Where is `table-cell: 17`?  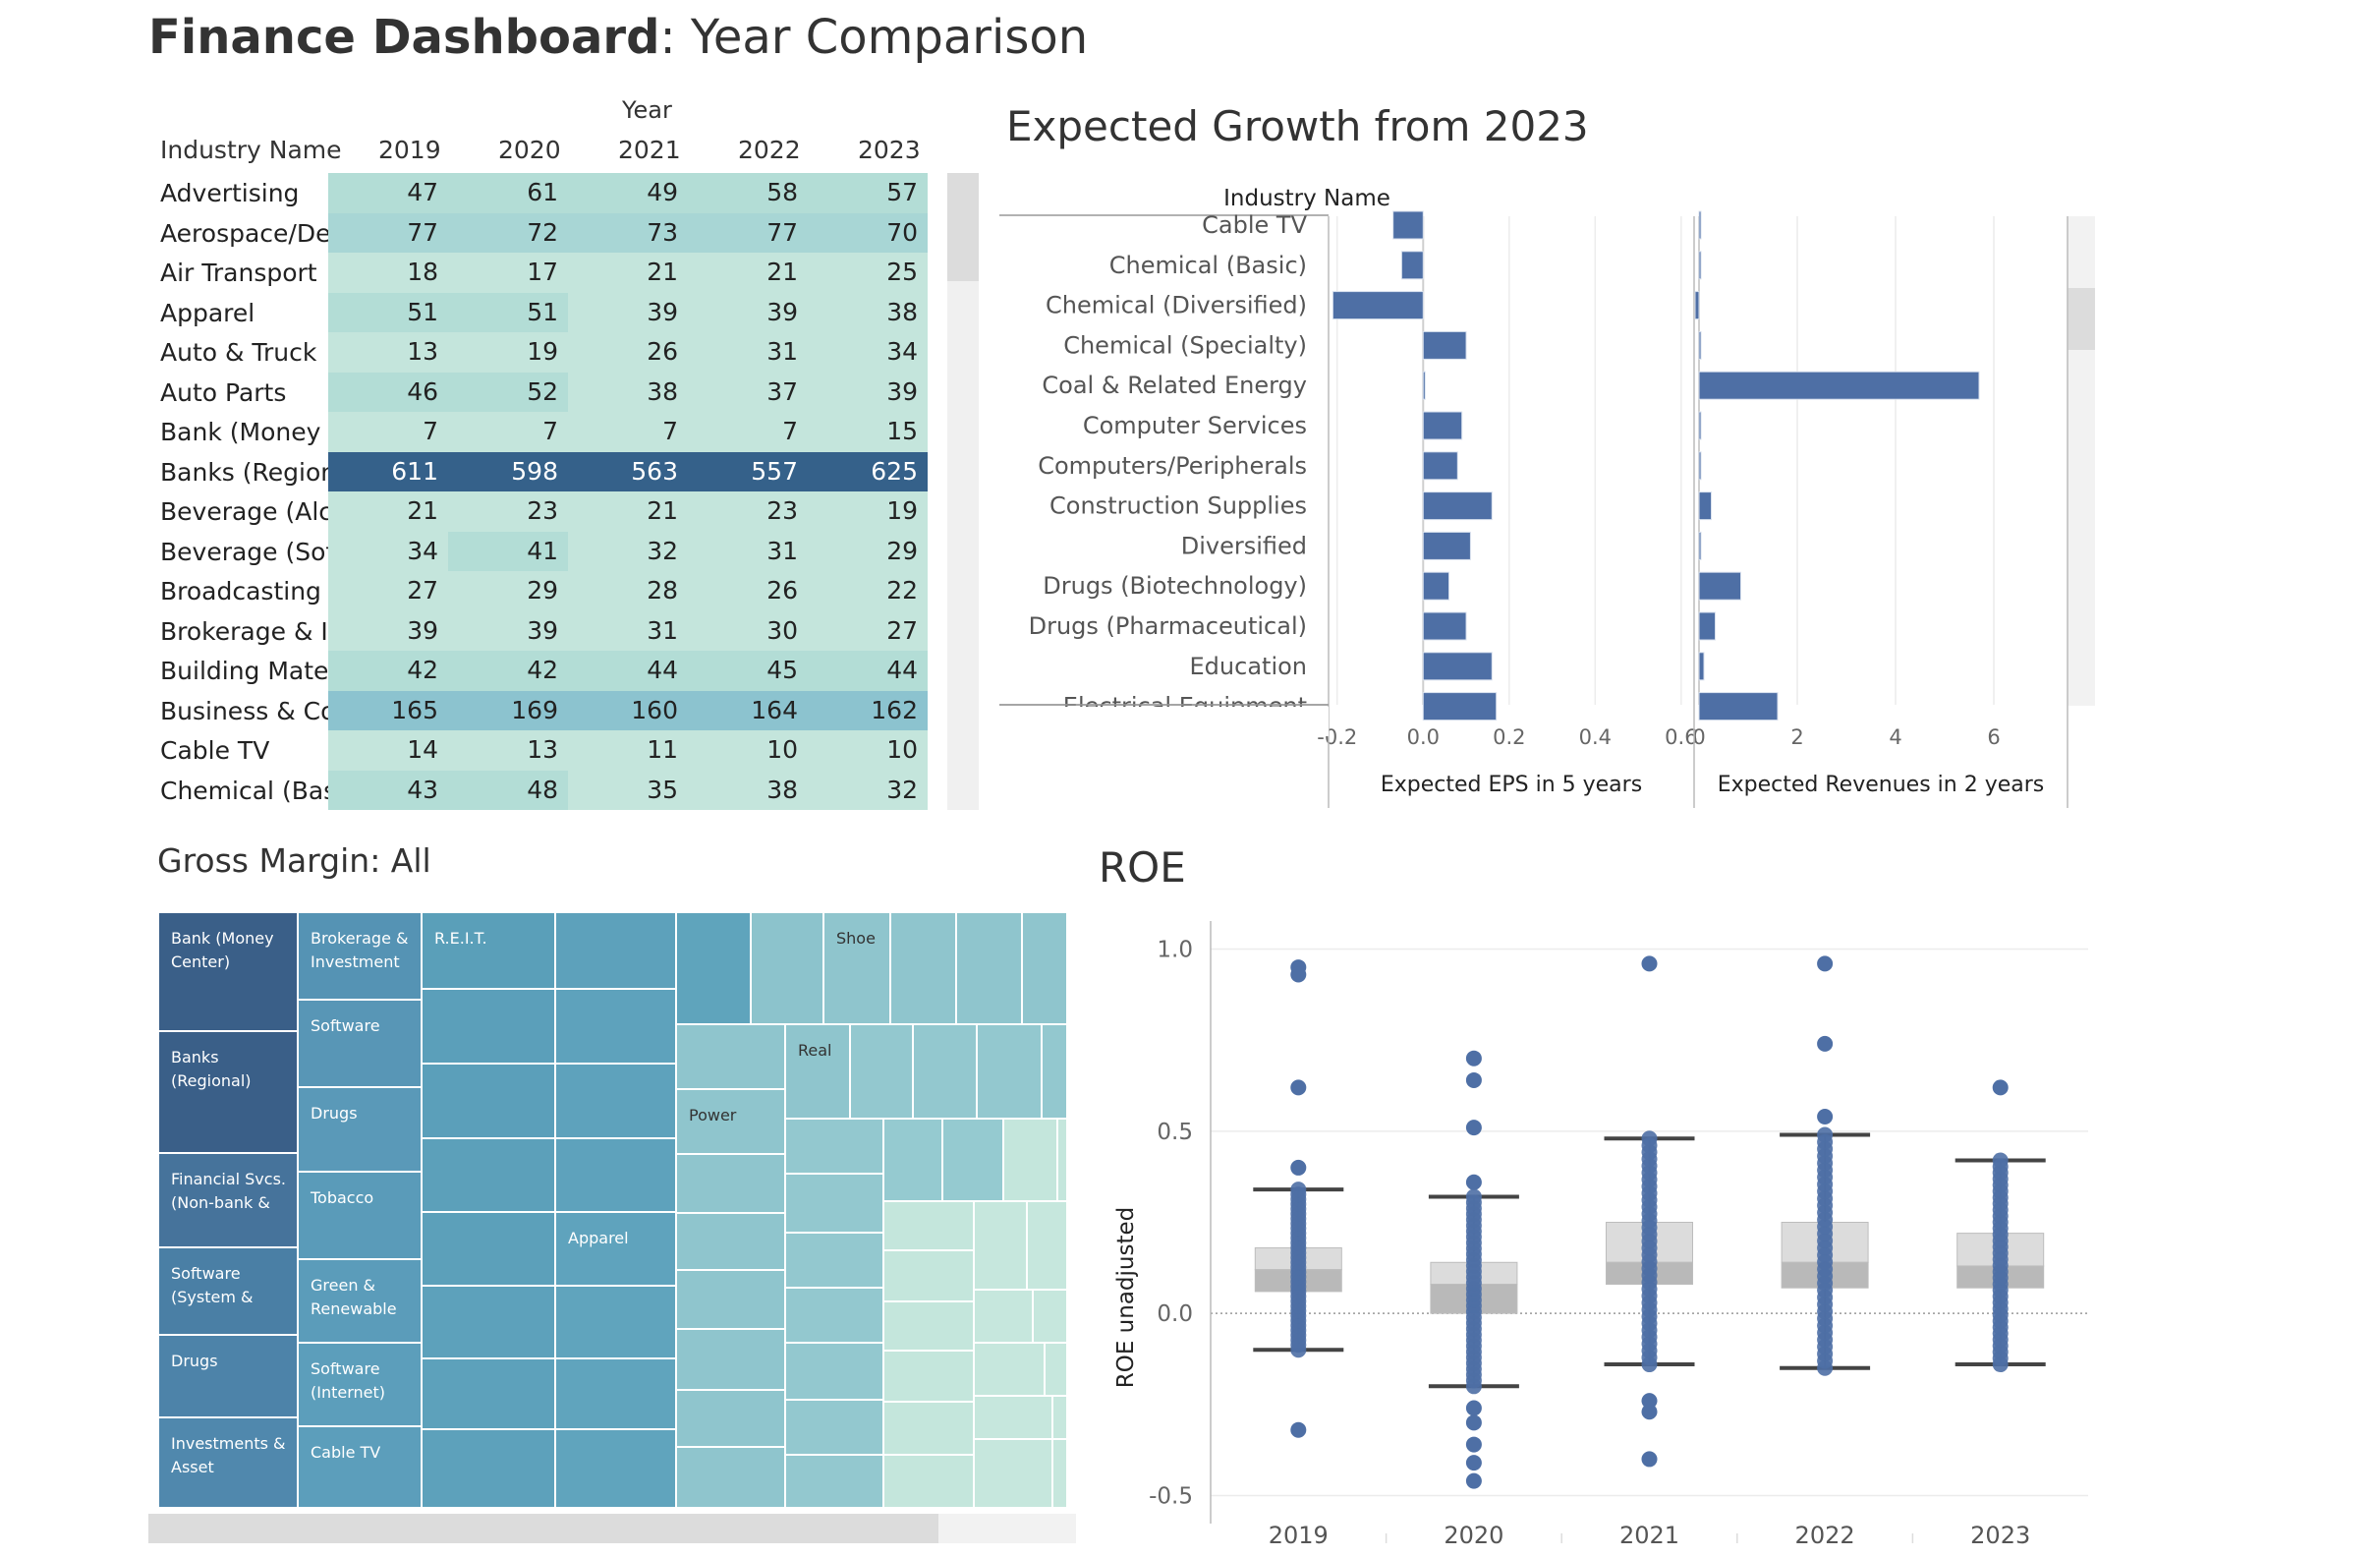
table-cell: 17 is located at coordinates (508, 273).